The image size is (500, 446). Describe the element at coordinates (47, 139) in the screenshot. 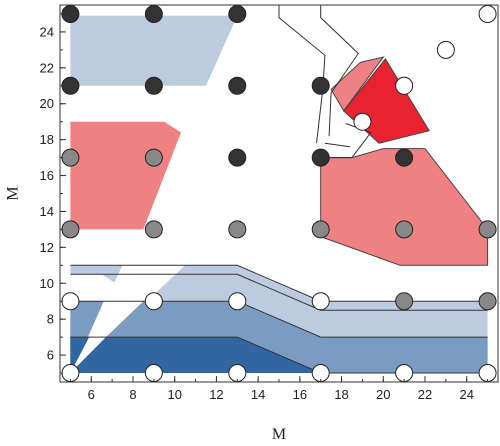

I see `y-tick-label: 18` at that location.